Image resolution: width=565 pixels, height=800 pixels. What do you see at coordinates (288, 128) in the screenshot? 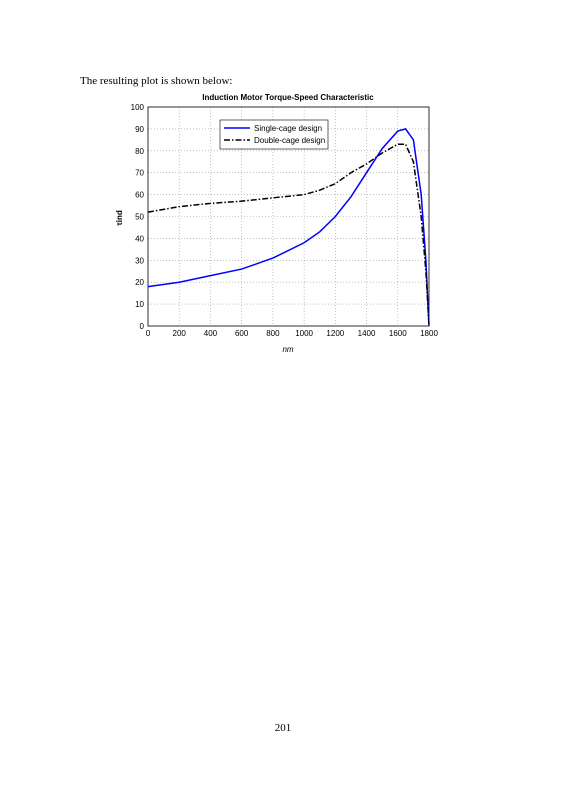
I see `legend-label: Single-cage design` at bounding box center [288, 128].